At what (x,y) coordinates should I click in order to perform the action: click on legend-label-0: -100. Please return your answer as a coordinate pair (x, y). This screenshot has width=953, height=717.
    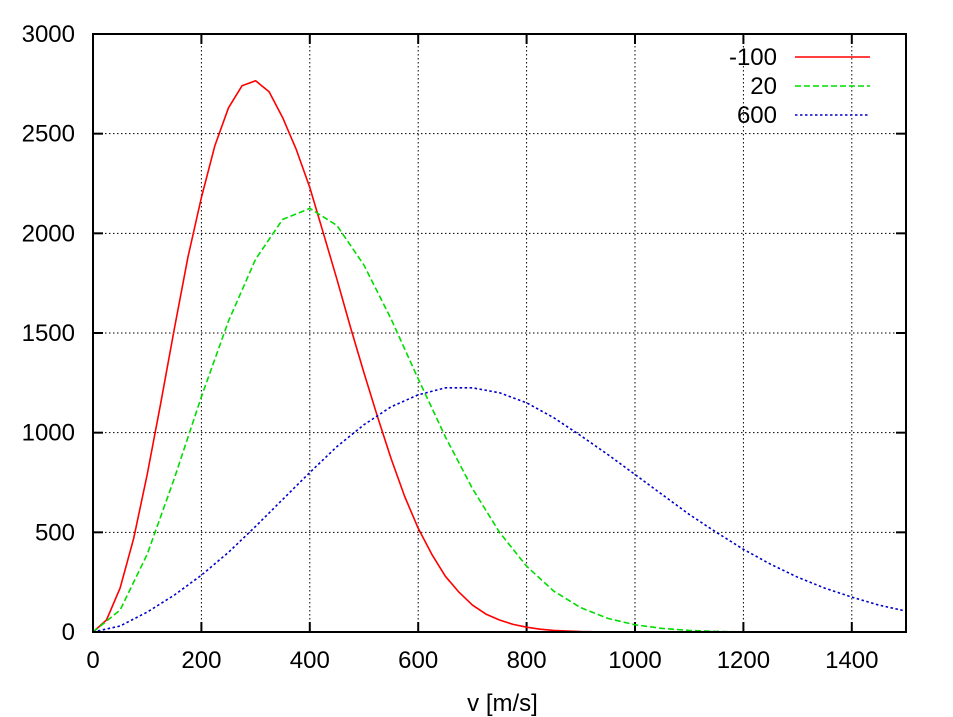
    Looking at the image, I should click on (753, 57).